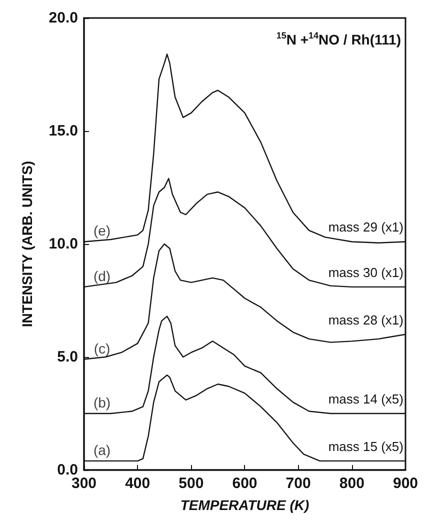 This screenshot has height=525, width=429. I want to click on y-axis-title: INTENSITY (ARB. UNITS), so click(27, 244).